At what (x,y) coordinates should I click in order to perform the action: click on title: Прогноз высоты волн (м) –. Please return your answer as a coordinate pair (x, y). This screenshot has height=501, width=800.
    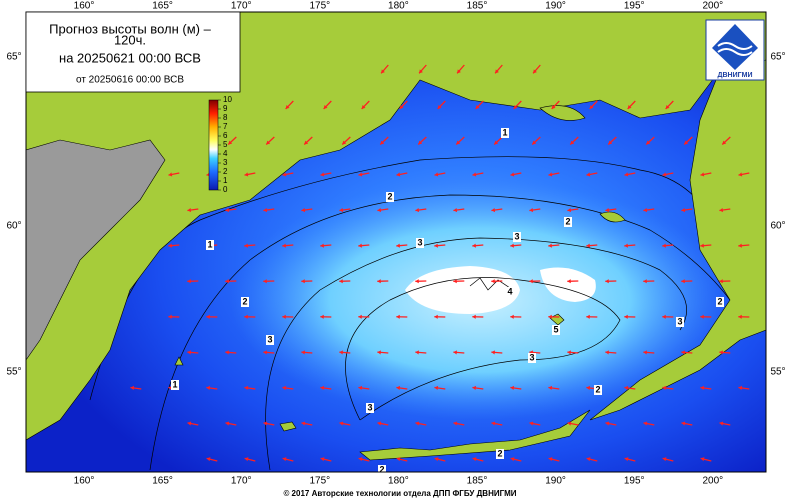
    Looking at the image, I should click on (130, 28).